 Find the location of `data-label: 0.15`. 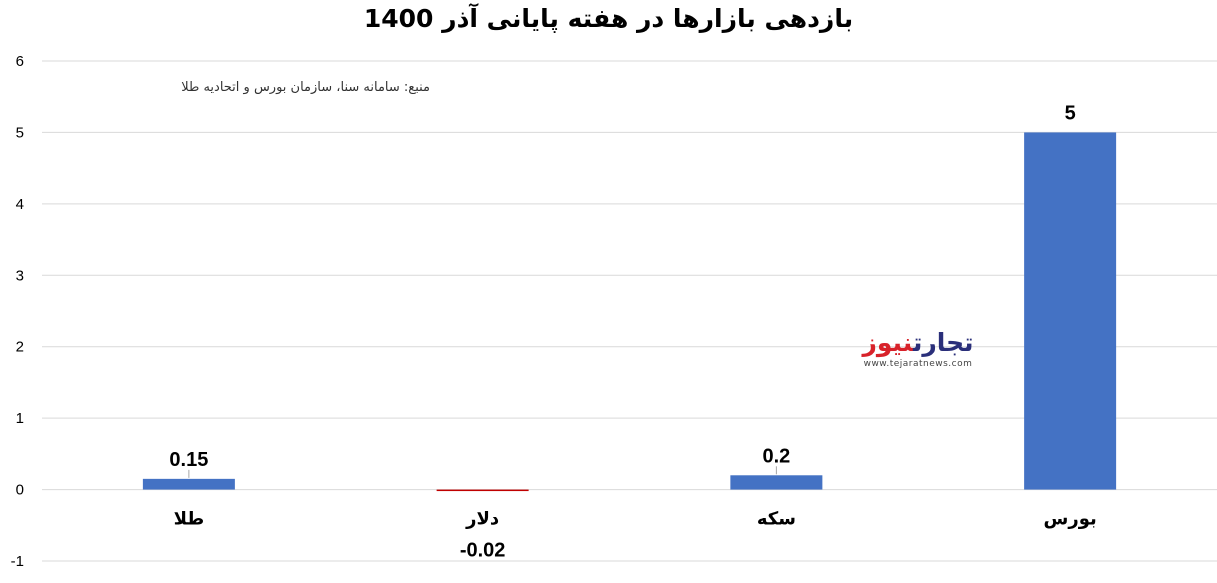

data-label: 0.15 is located at coordinates (188, 460).